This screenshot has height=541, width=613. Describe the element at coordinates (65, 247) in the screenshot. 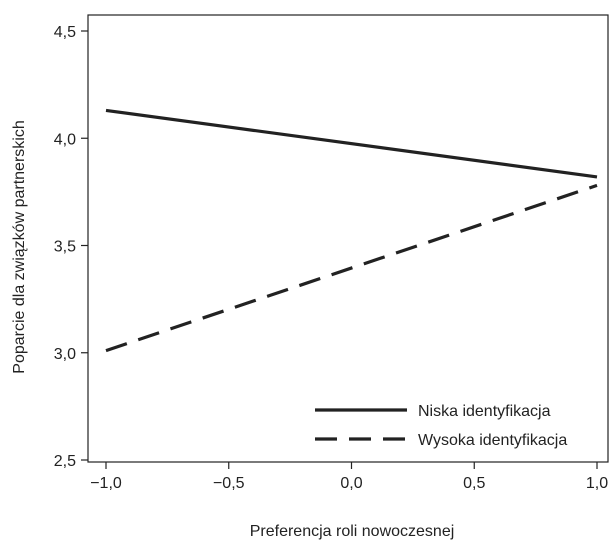

I see `y-tick-label: 3,5` at that location.